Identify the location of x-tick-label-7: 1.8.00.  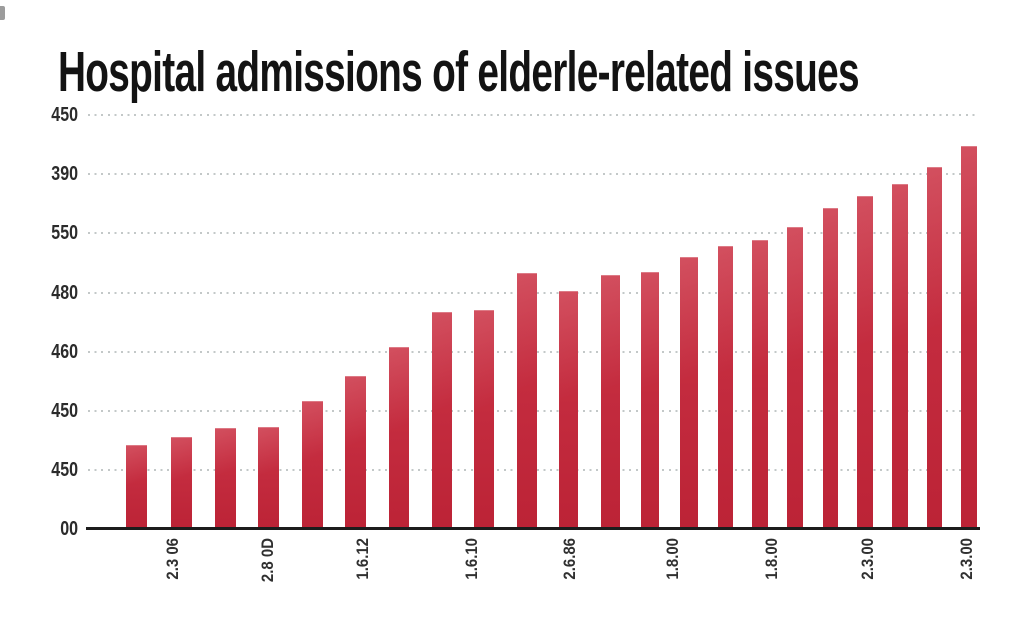
(771, 559).